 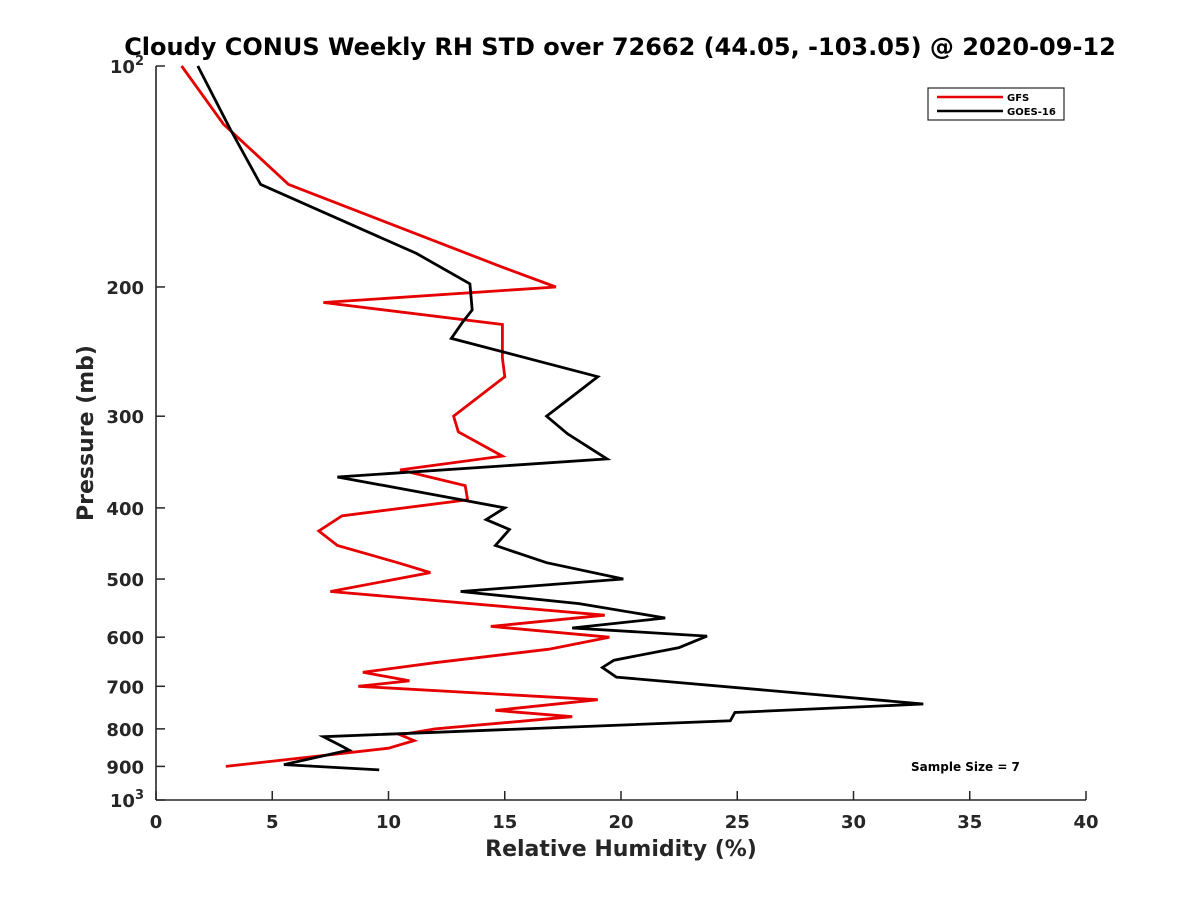 I want to click on x-tick-label: 25, so click(x=737, y=822).